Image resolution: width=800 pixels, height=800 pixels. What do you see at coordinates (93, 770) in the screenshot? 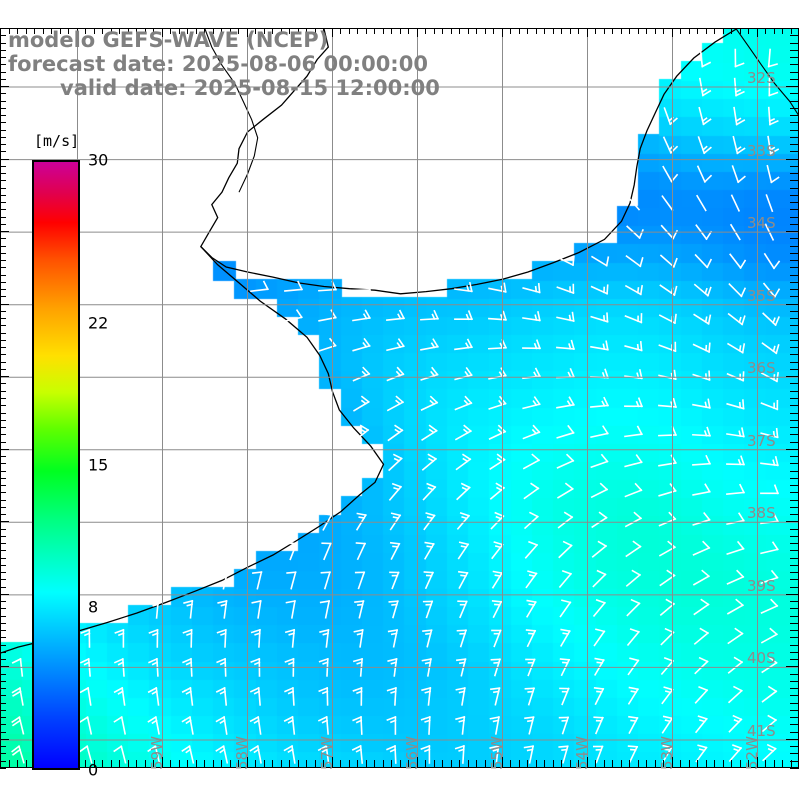
I see `colorbar-tick-0: 0` at bounding box center [93, 770].